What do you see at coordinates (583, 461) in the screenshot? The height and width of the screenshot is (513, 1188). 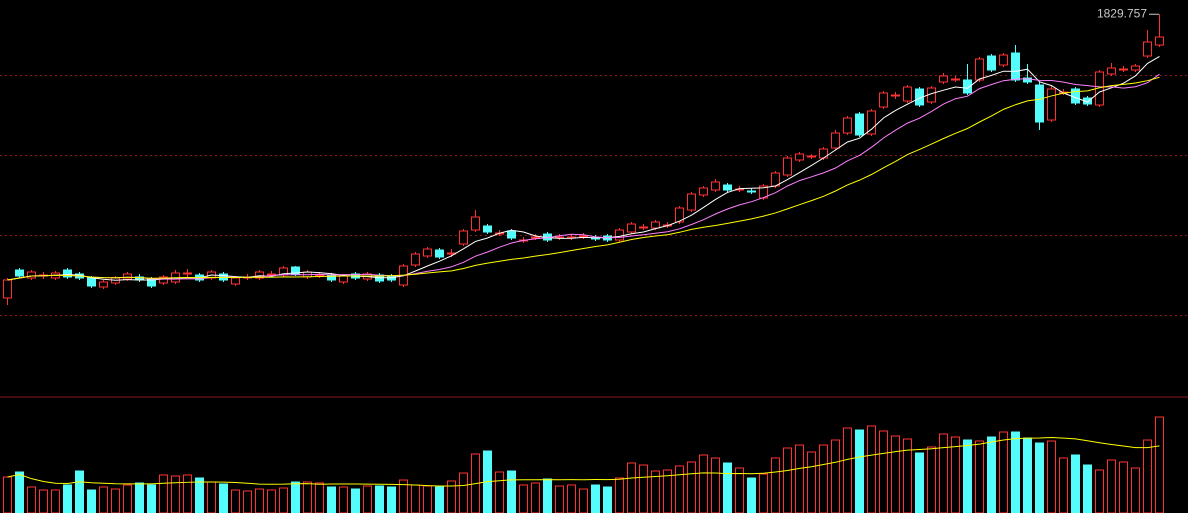 I see `volume-ma-line` at bounding box center [583, 461].